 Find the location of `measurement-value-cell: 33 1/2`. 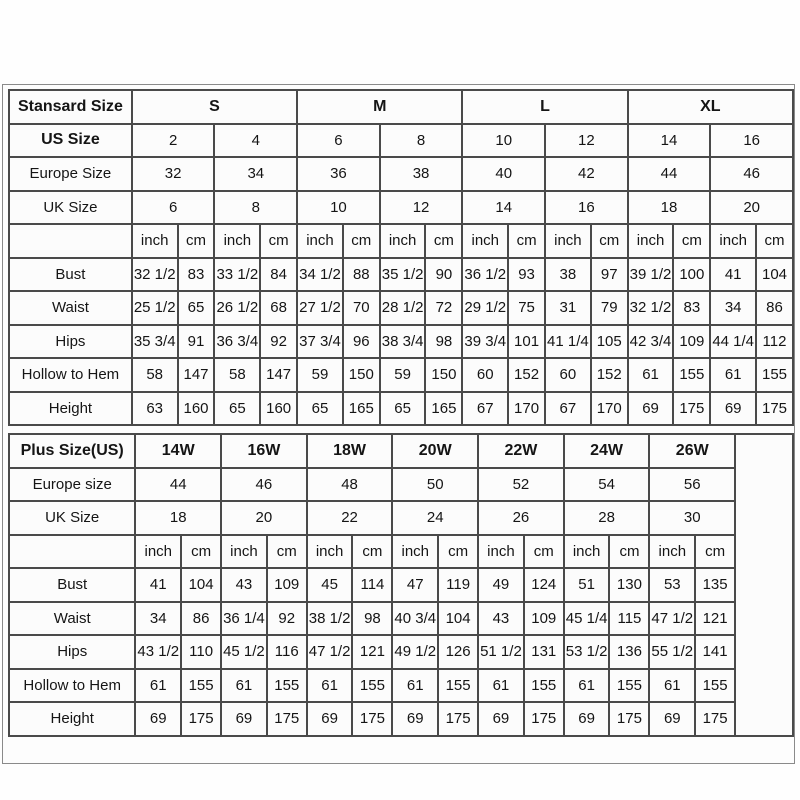

measurement-value-cell: 33 1/2 is located at coordinates (237, 274).